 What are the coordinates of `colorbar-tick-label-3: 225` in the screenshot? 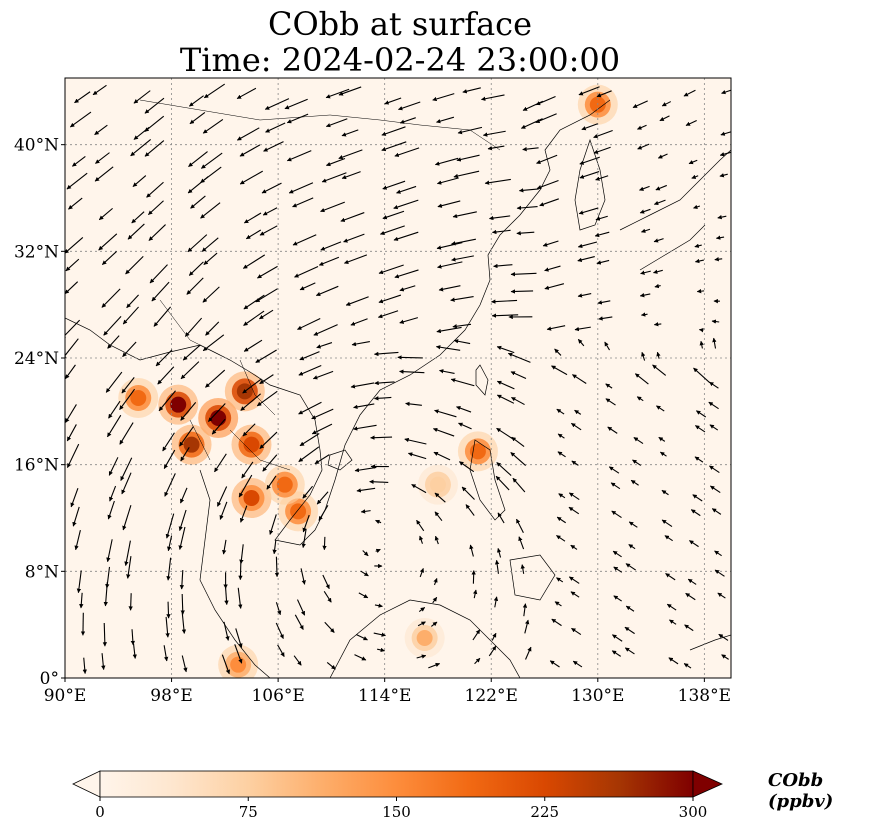 It's located at (544, 812).